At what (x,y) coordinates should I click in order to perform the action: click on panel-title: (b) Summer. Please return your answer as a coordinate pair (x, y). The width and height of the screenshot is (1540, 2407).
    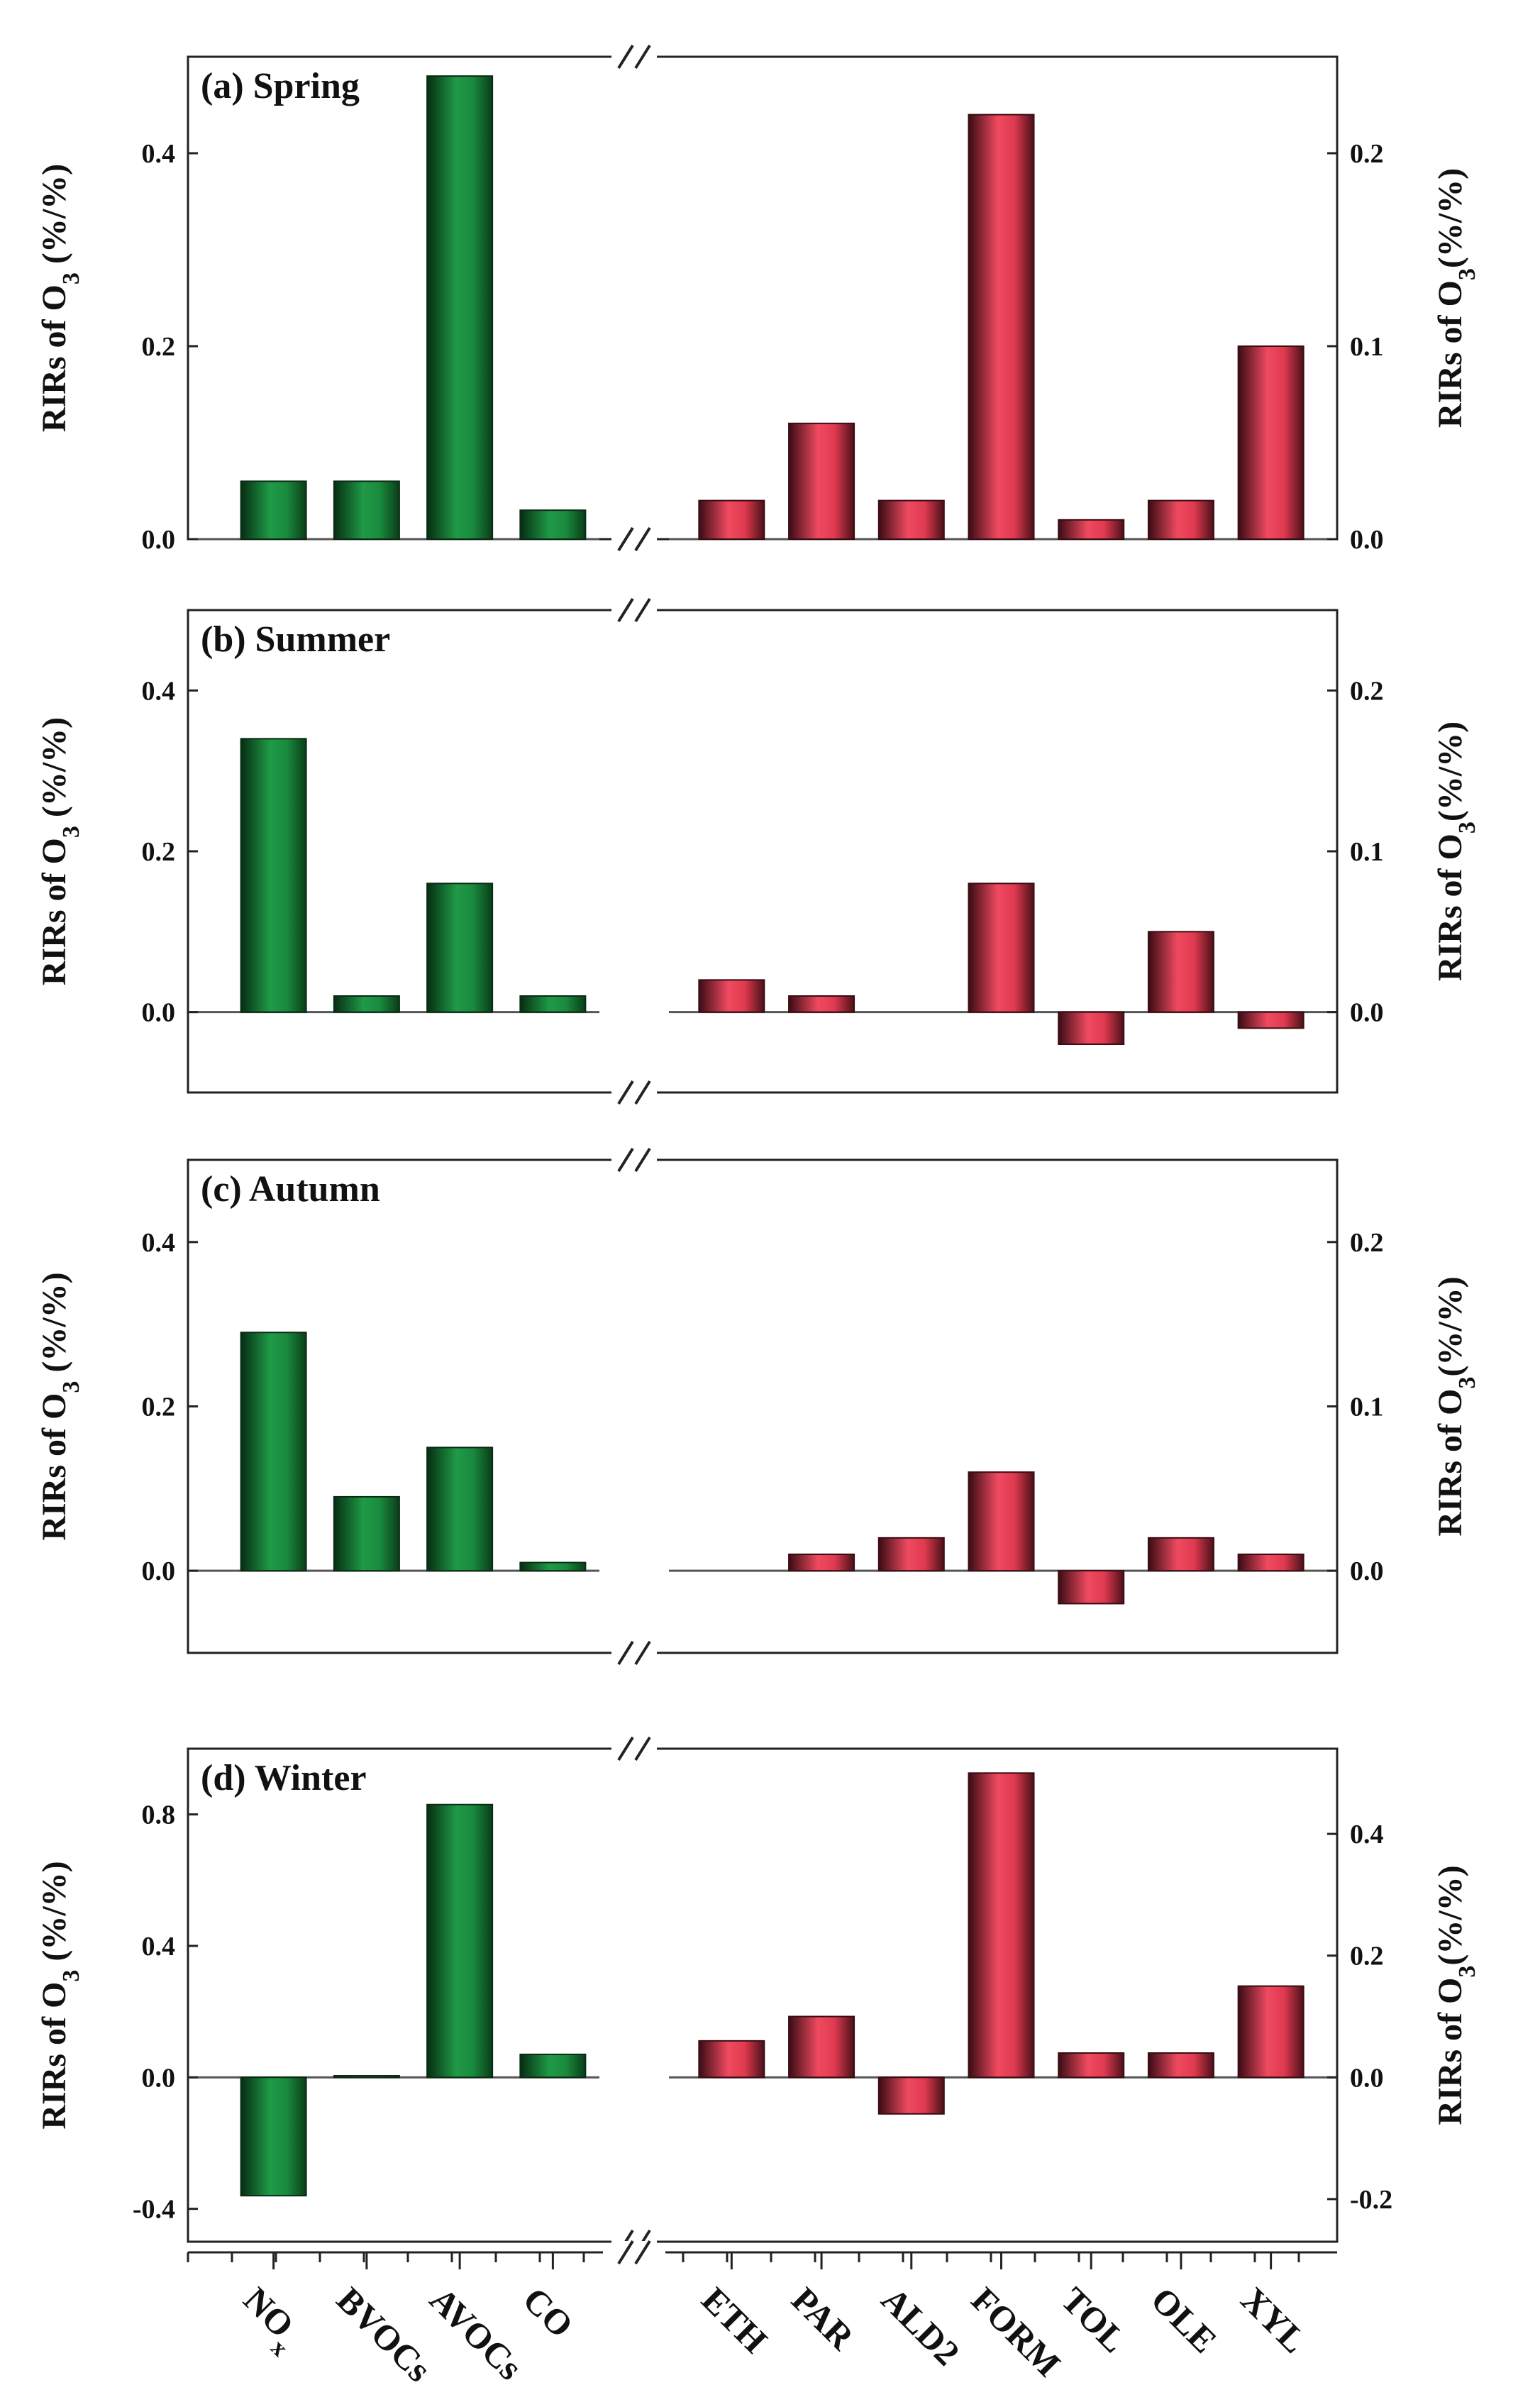
    Looking at the image, I should click on (295, 639).